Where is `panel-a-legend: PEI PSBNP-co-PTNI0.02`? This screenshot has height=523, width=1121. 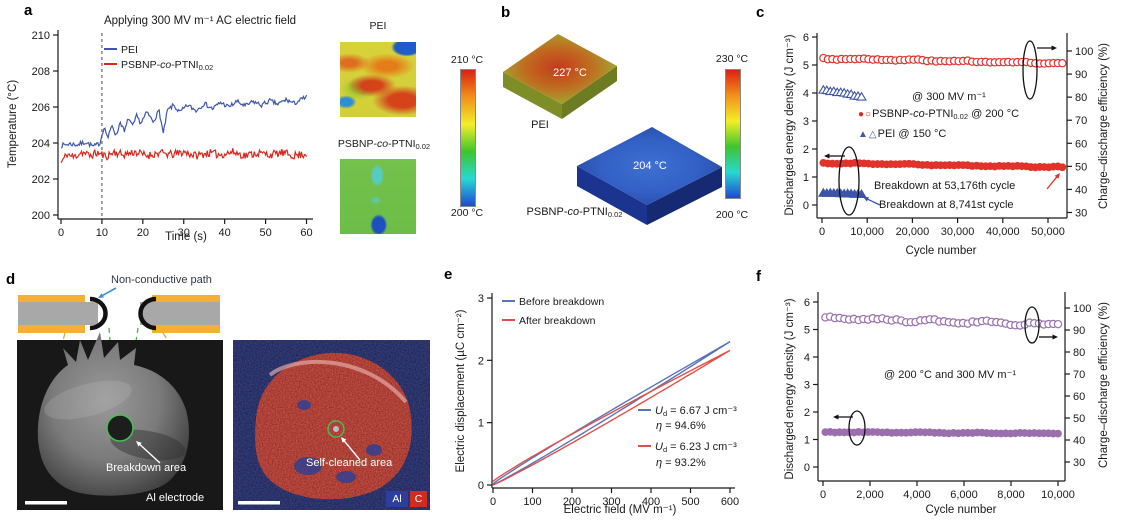
panel-a-legend: PEI PSBNP-co-PTNI0.02 is located at coordinates (158, 59).